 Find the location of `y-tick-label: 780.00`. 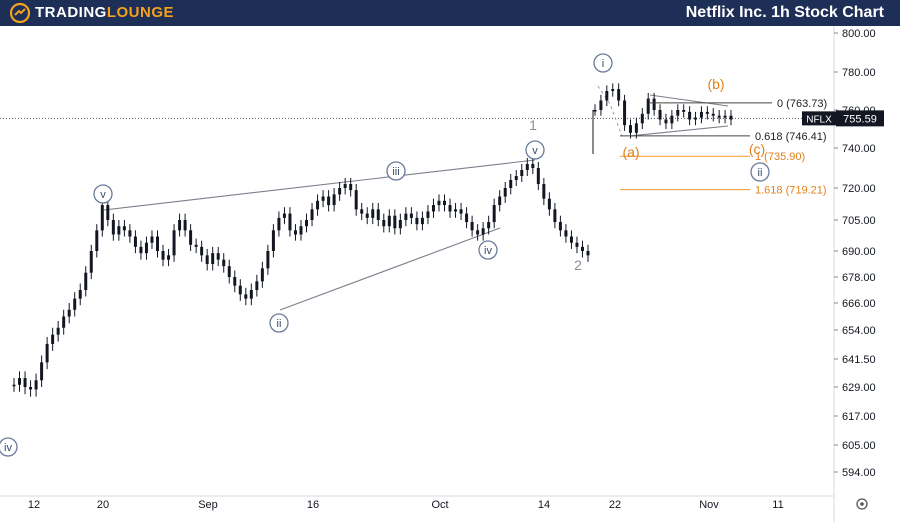

y-tick-label: 780.00 is located at coordinates (859, 73).